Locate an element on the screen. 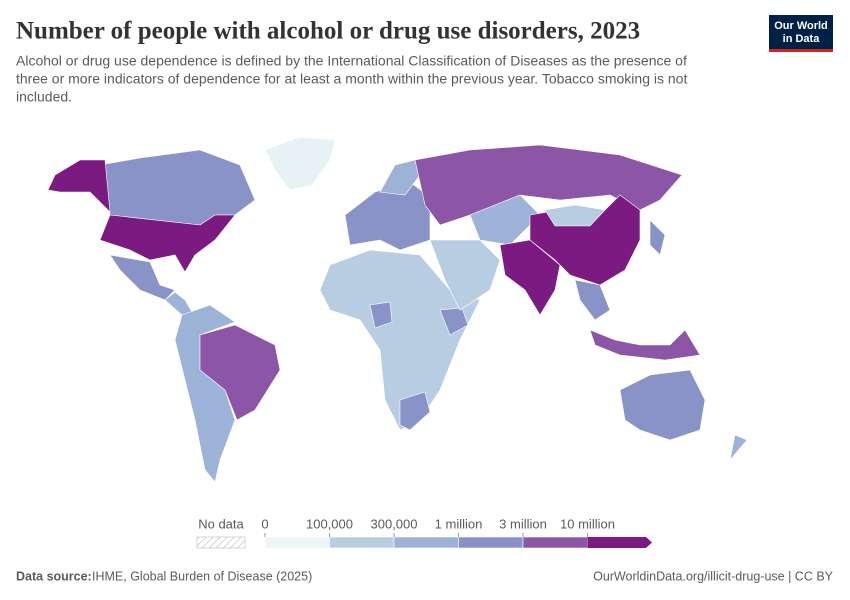 Image resolution: width=850 pixels, height=600 pixels. logo-text: Our World is located at coordinates (801, 26).